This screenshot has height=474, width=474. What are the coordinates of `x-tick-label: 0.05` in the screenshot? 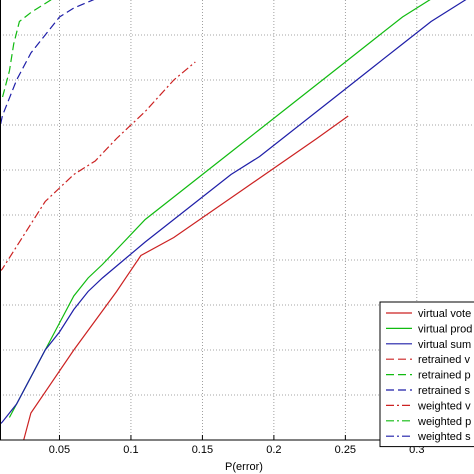 It's located at (59, 450).